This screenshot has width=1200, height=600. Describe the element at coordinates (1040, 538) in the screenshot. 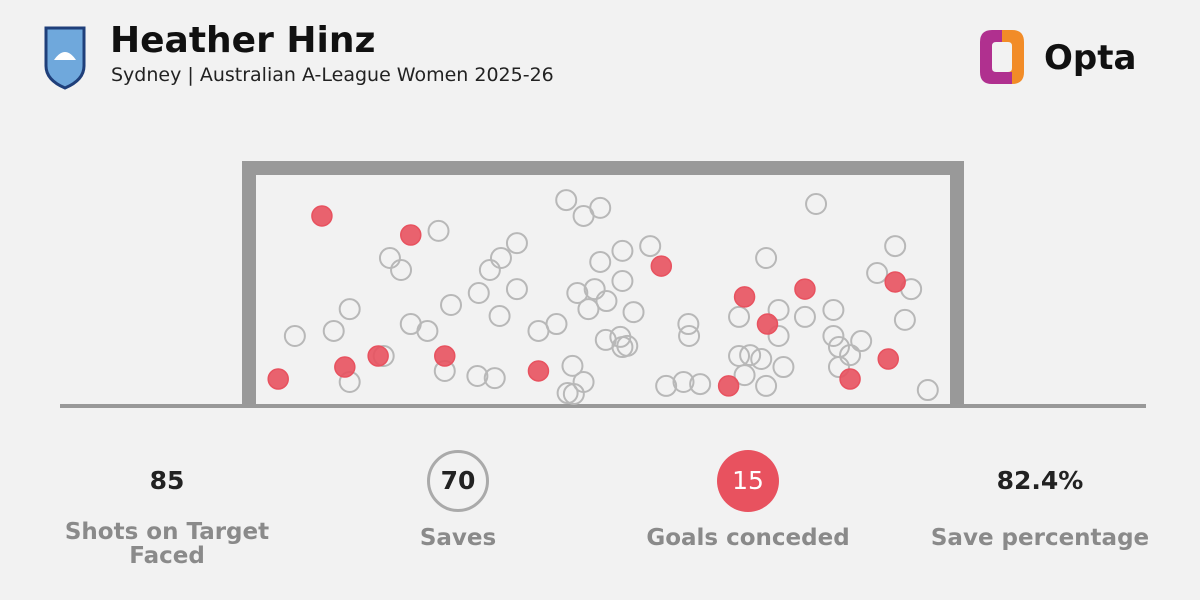

I see `stat-label: Save percentage` at that location.